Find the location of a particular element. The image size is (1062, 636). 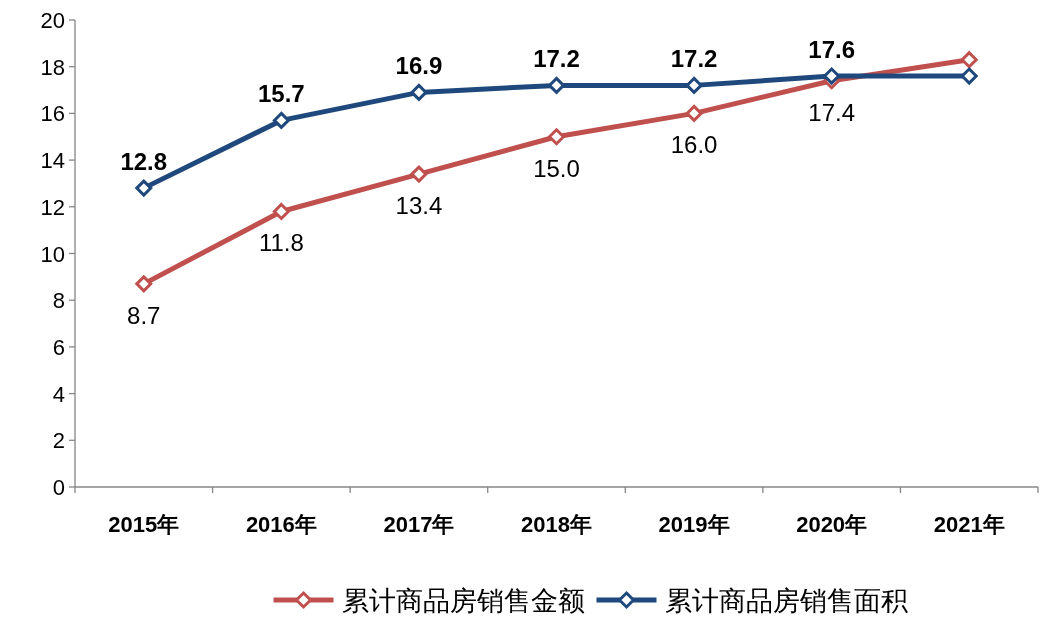

y-tick-label: 4 is located at coordinates (58, 394).